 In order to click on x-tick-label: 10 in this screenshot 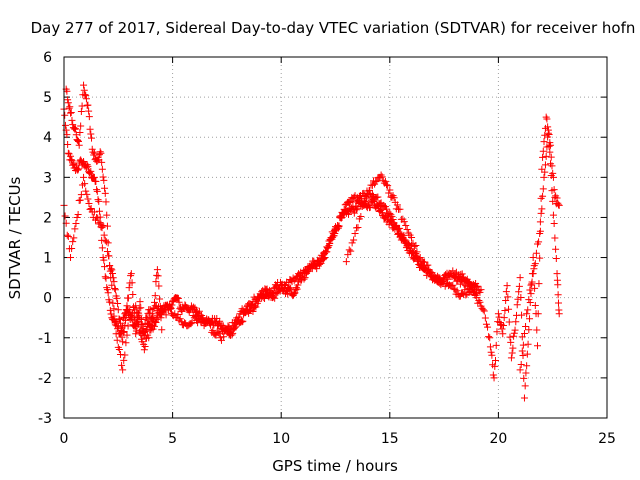, I will do `click(281, 439)`.